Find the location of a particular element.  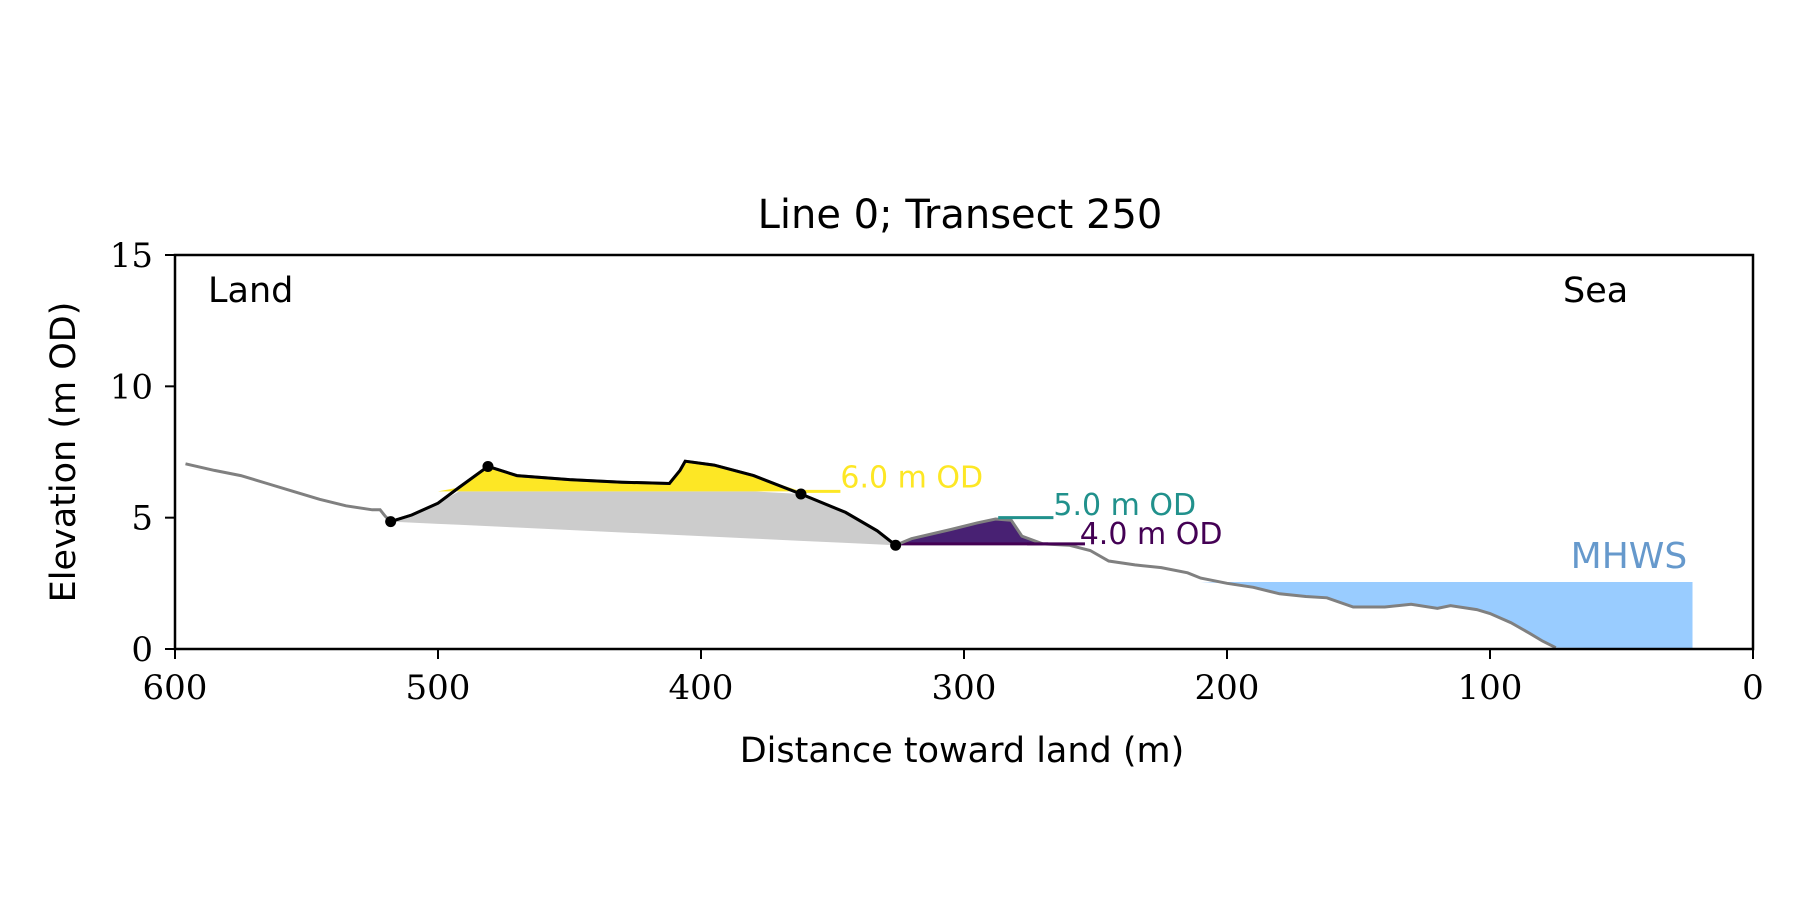

mhws-water-area is located at coordinates (1446, 615).